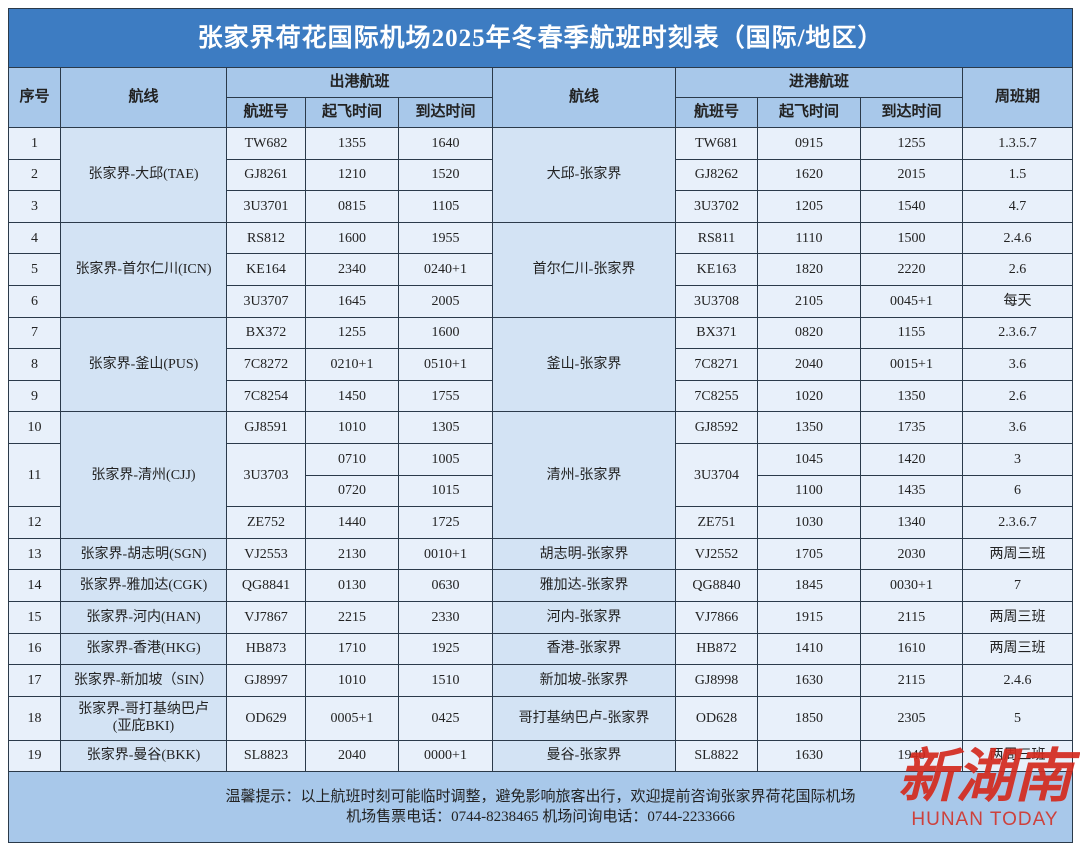  What do you see at coordinates (584, 756) in the screenshot?
I see `inbound-route: 曼谷-张家界` at bounding box center [584, 756].